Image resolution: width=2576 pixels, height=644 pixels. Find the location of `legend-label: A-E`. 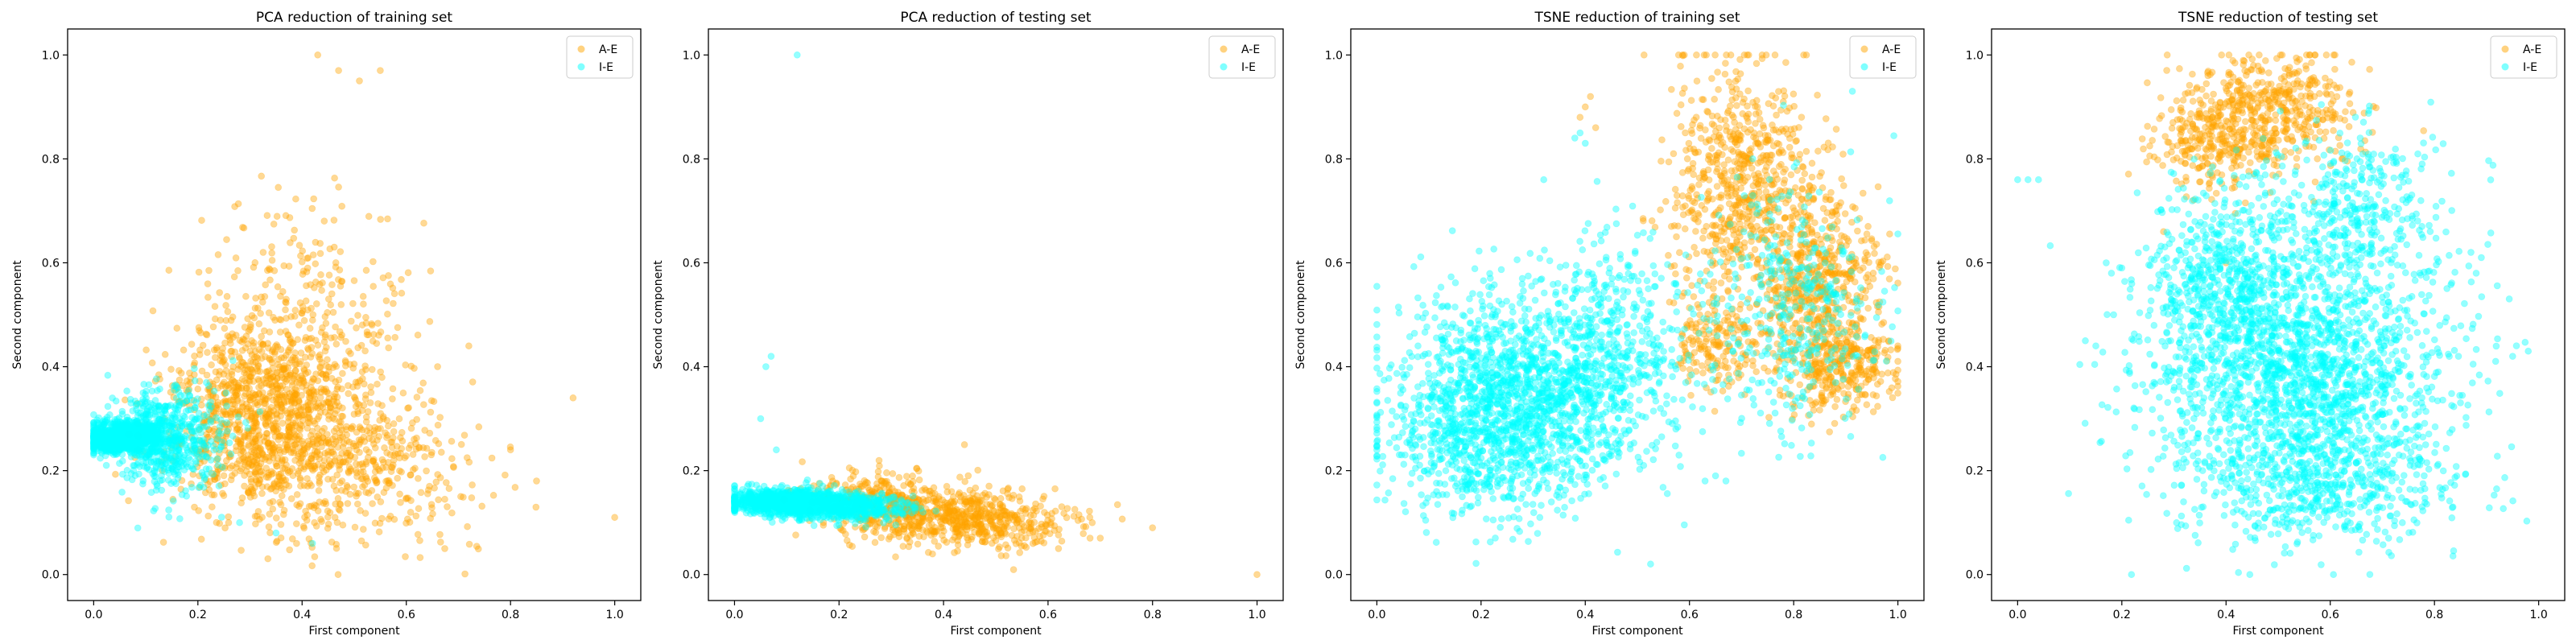

legend-label: A-E is located at coordinates (608, 49).